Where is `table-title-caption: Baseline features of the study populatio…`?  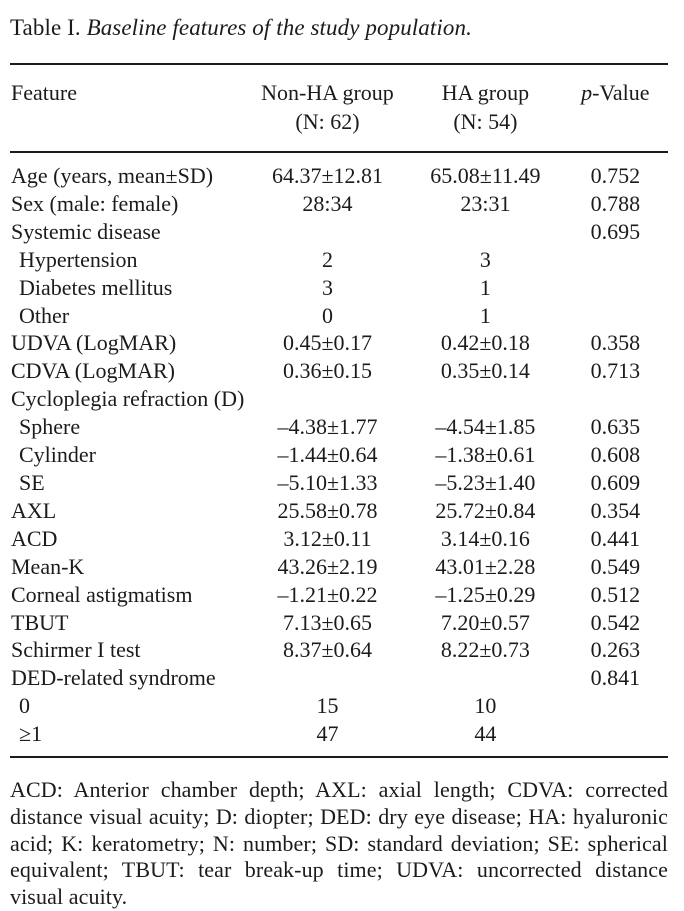 table-title-caption: Baseline features of the study populatio… is located at coordinates (279, 27).